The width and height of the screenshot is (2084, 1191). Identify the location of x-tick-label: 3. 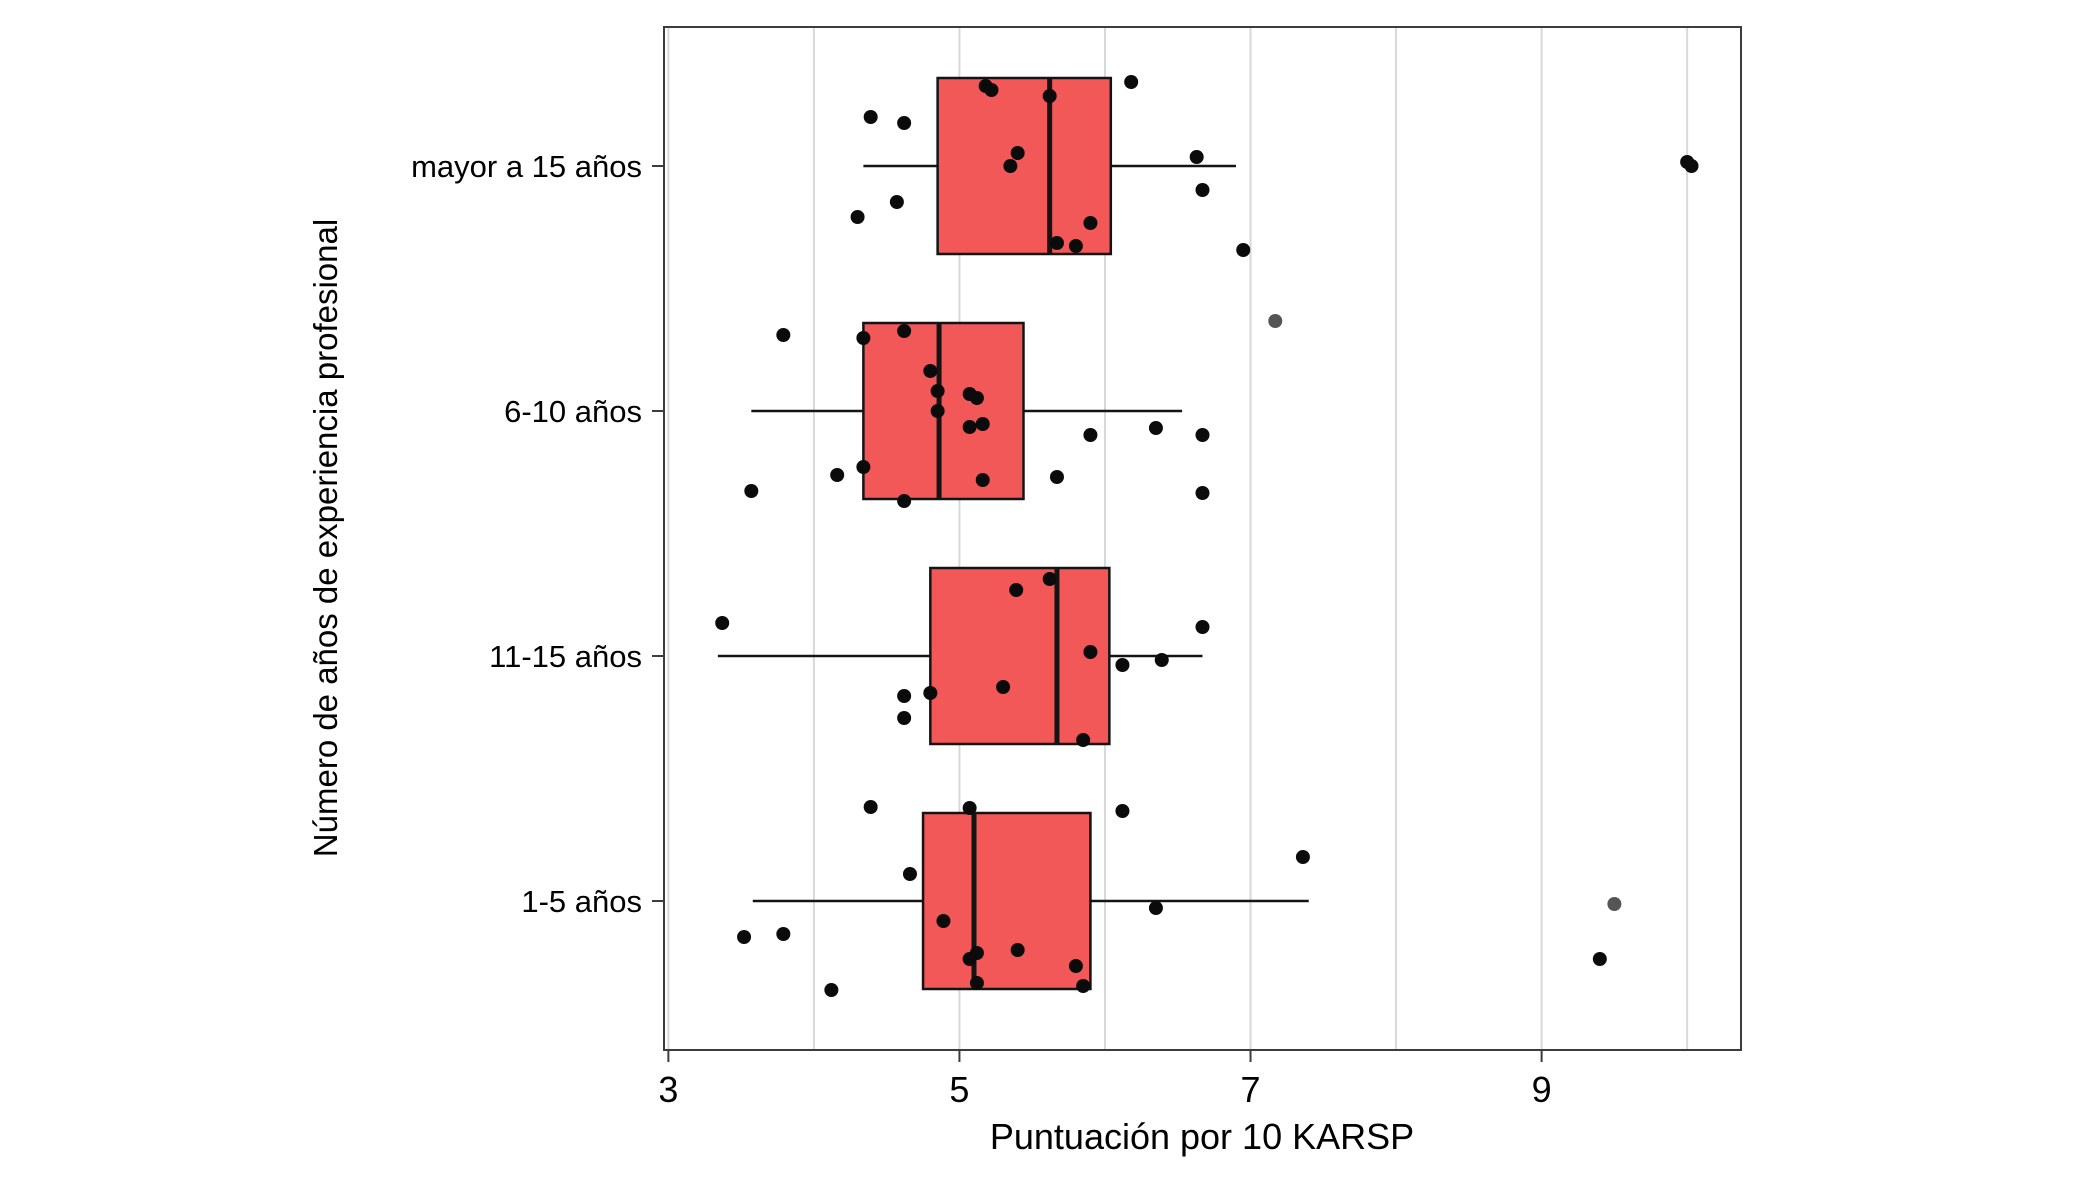
(668, 1089).